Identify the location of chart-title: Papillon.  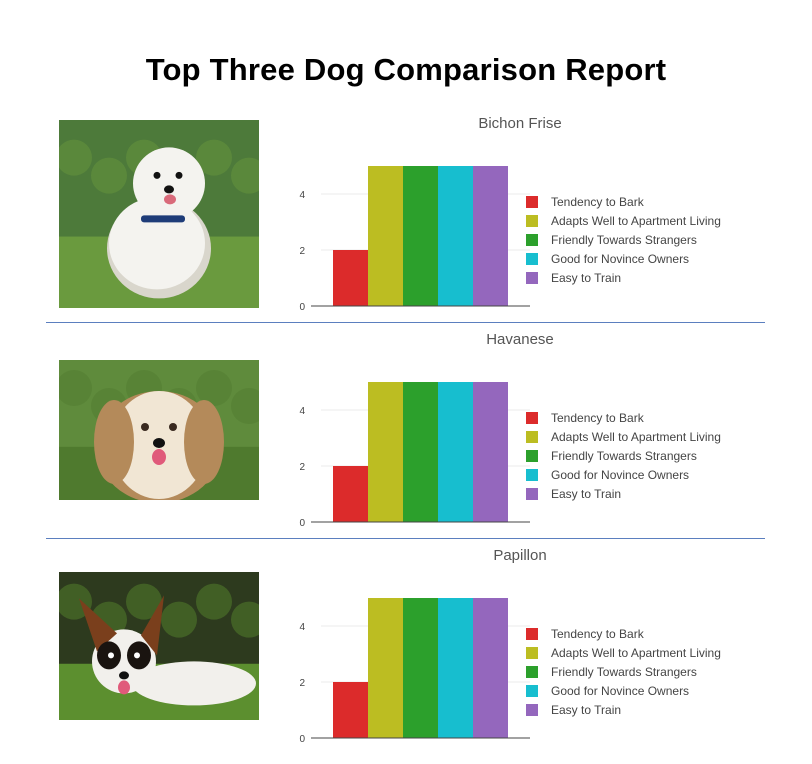
(519, 555).